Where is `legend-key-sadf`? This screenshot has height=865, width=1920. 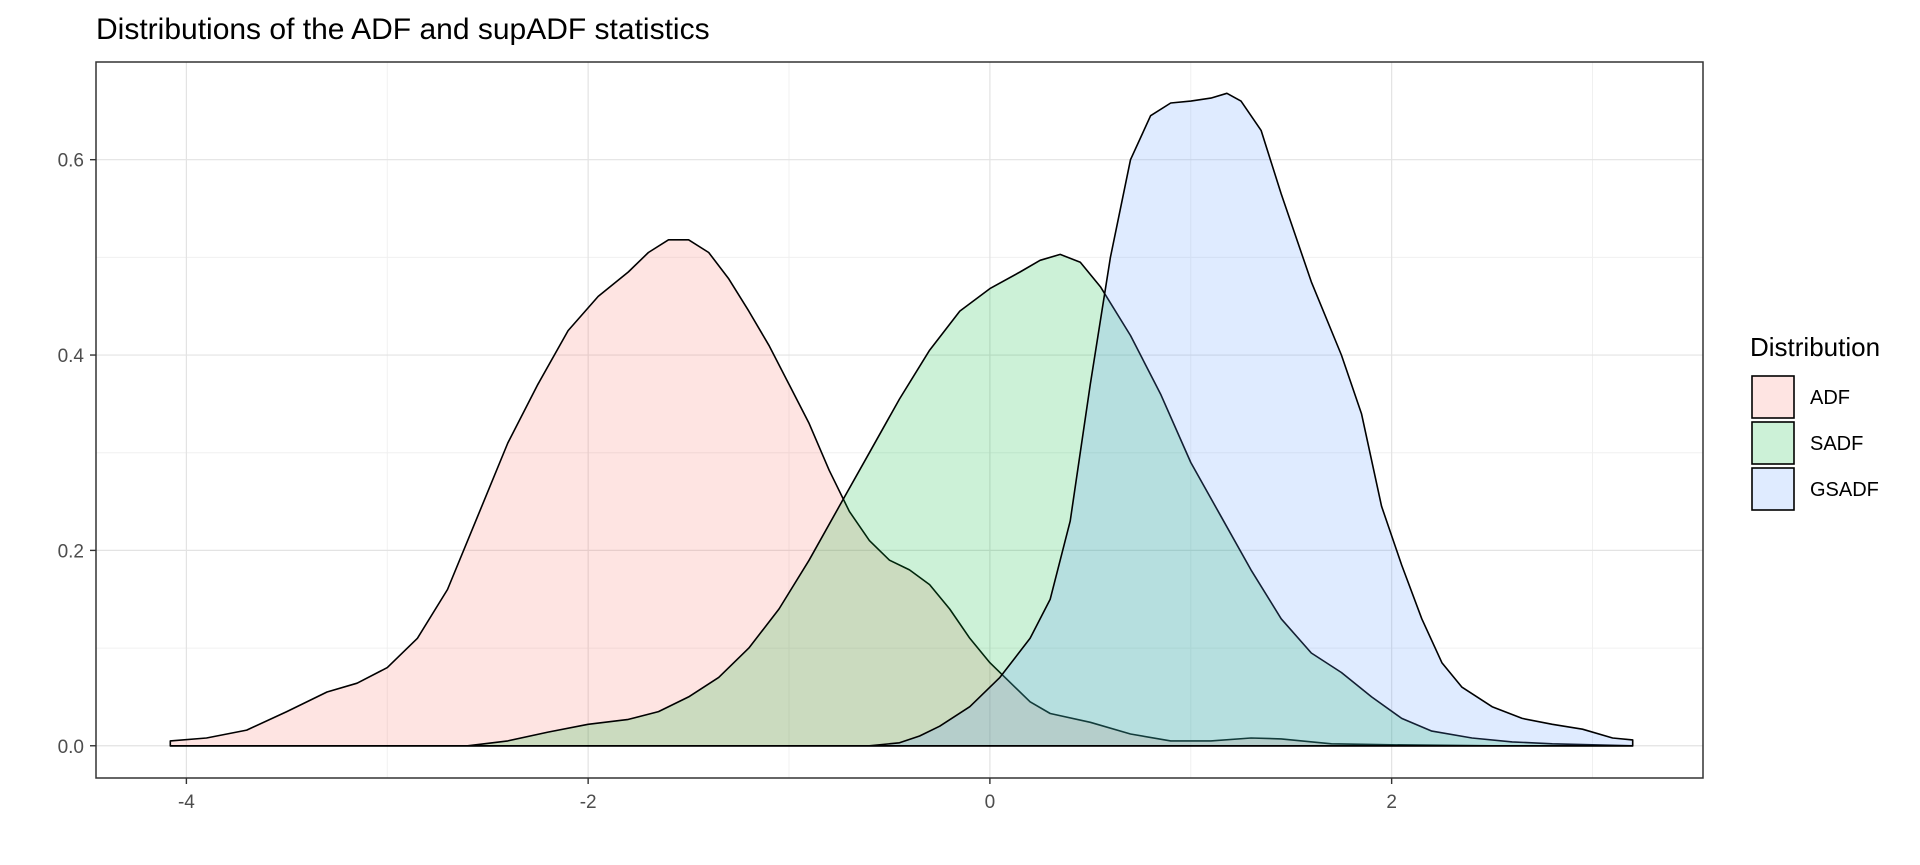
legend-key-sadf is located at coordinates (1773, 443).